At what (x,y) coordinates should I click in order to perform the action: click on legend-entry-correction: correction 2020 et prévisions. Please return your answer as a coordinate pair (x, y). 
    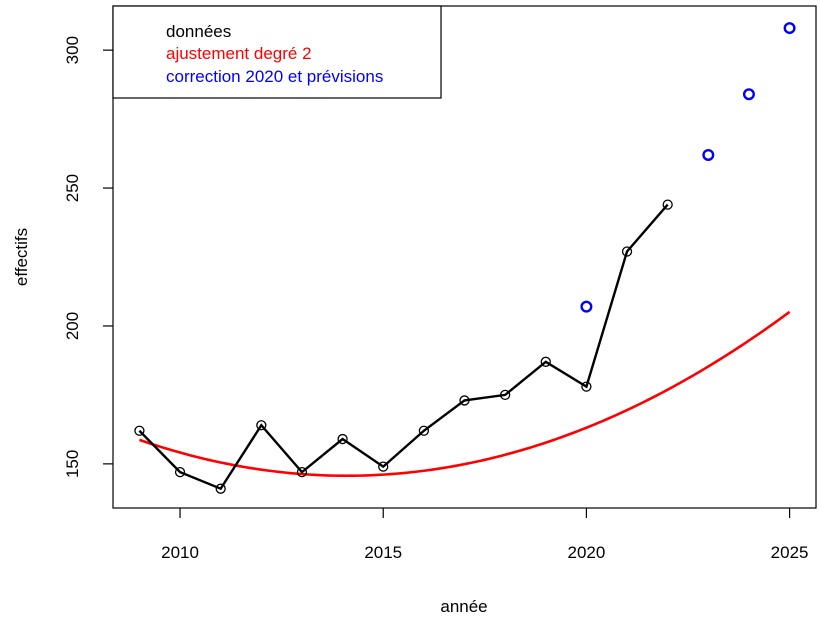
    Looking at the image, I should click on (274, 76).